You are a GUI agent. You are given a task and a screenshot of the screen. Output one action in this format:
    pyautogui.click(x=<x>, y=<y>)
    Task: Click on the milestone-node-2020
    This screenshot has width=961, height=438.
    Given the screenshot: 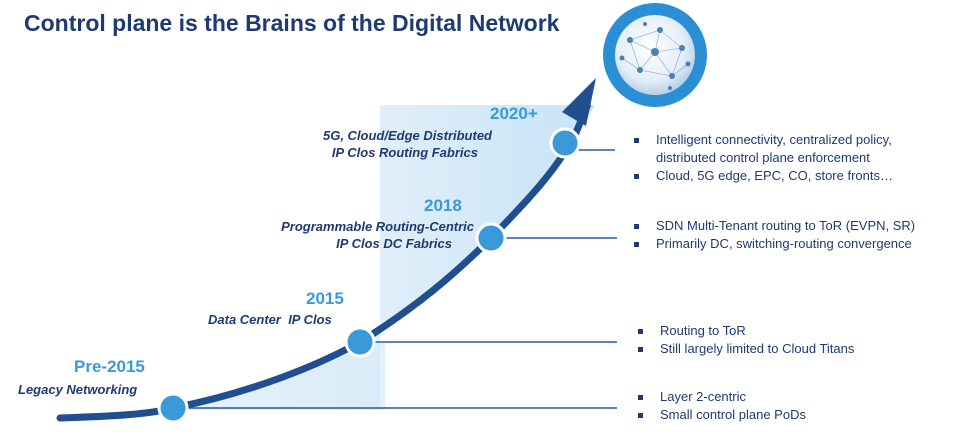 What is the action you would take?
    pyautogui.click(x=565, y=143)
    